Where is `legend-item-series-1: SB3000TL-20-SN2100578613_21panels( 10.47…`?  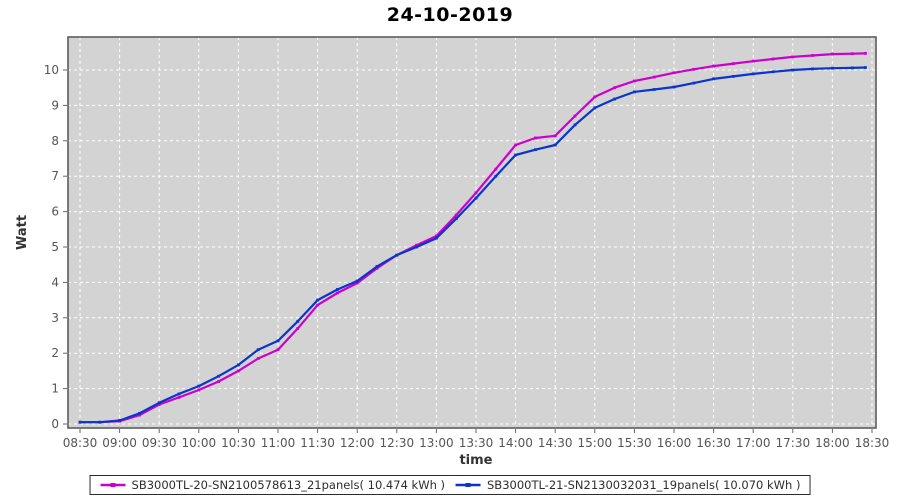 legend-item-series-1: SB3000TL-20-SN2100578613_21panels( 10.47… is located at coordinates (272, 485).